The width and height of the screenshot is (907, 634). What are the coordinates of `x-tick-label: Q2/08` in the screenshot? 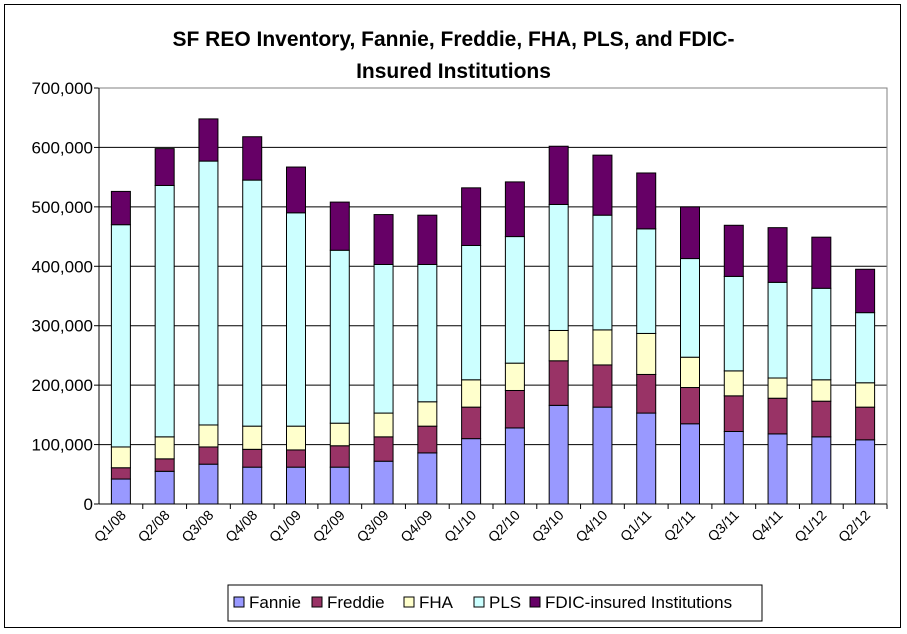 It's located at (154, 526).